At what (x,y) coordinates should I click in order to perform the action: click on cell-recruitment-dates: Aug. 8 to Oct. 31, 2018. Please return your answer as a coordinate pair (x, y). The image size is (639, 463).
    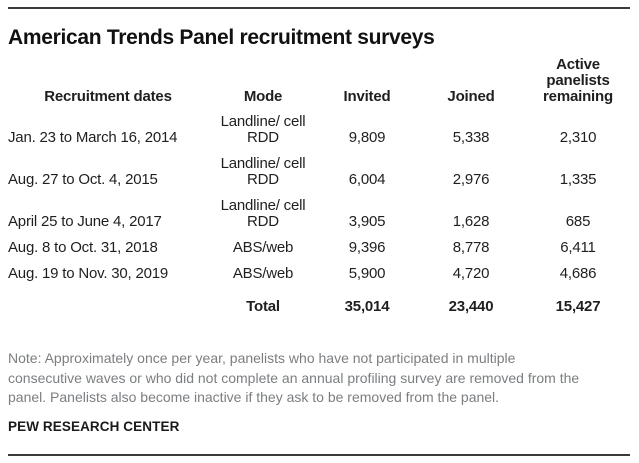
    Looking at the image, I should click on (83, 247).